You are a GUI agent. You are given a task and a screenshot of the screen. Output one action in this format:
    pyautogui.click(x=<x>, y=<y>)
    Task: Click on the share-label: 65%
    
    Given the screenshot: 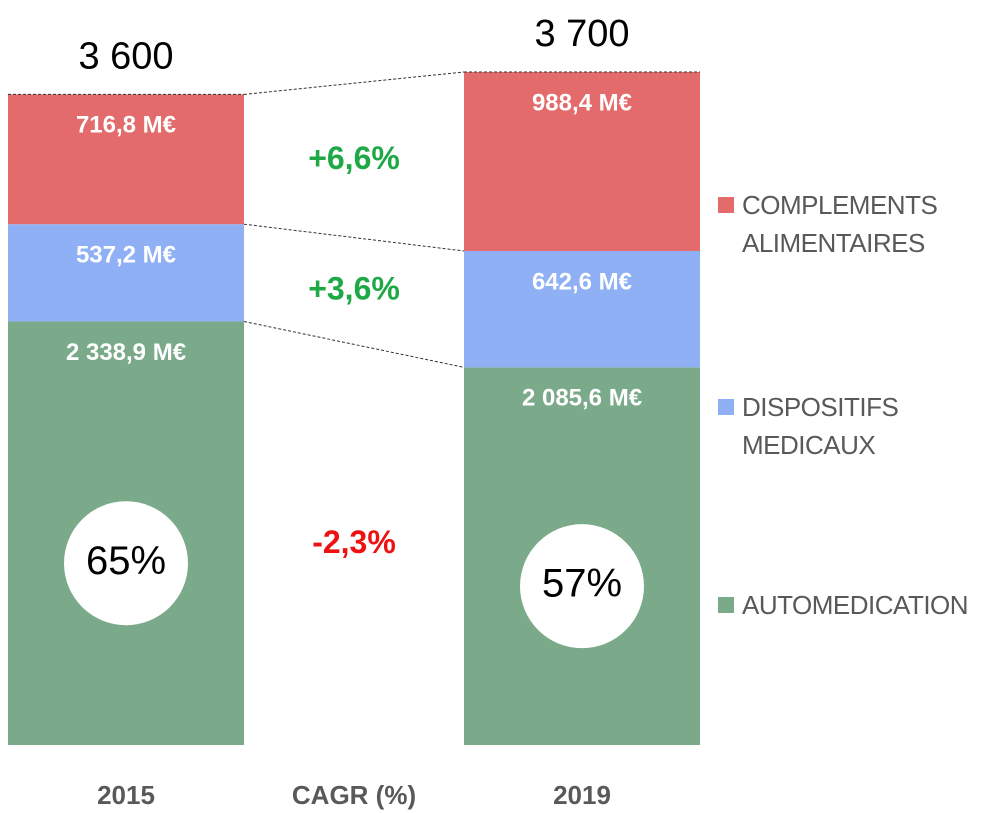 What is the action you would take?
    pyautogui.click(x=126, y=561)
    